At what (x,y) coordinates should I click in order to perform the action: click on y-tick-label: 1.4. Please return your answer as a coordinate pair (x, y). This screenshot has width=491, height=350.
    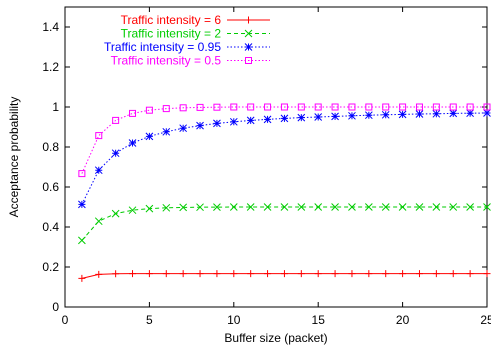
    Looking at the image, I should click on (50, 27).